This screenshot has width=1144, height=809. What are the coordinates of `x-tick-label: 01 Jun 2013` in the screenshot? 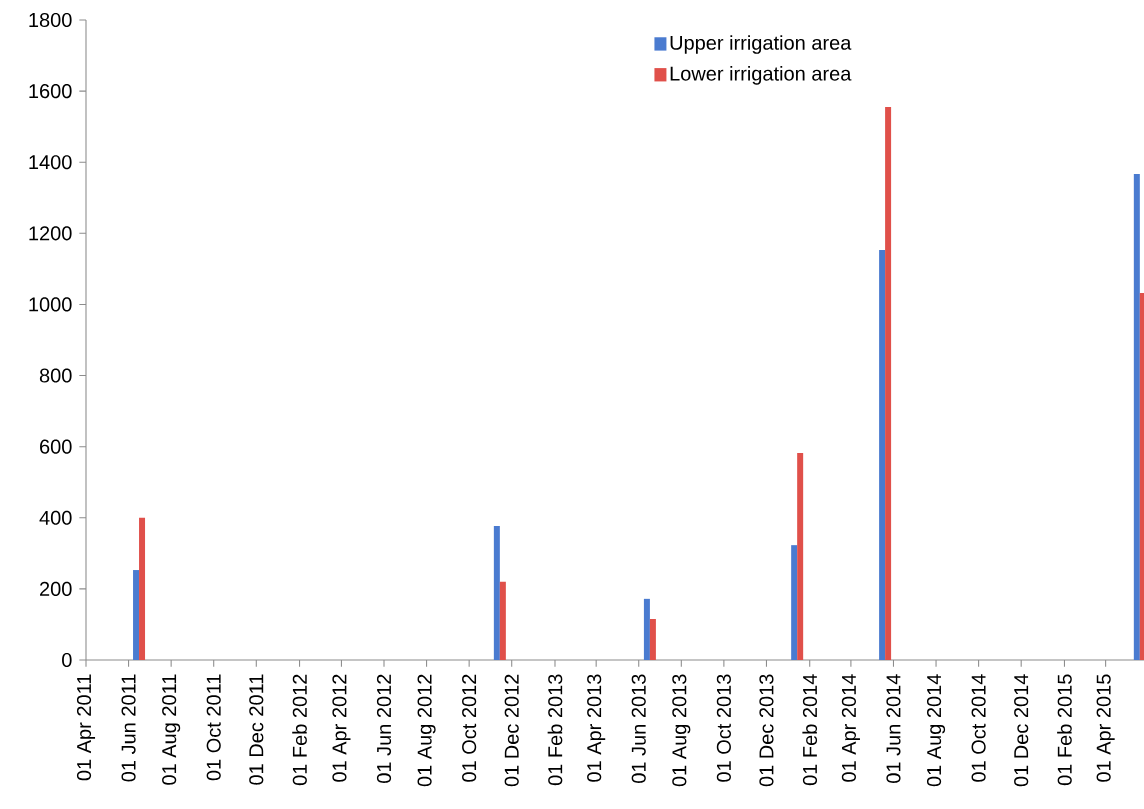 It's located at (638, 728).